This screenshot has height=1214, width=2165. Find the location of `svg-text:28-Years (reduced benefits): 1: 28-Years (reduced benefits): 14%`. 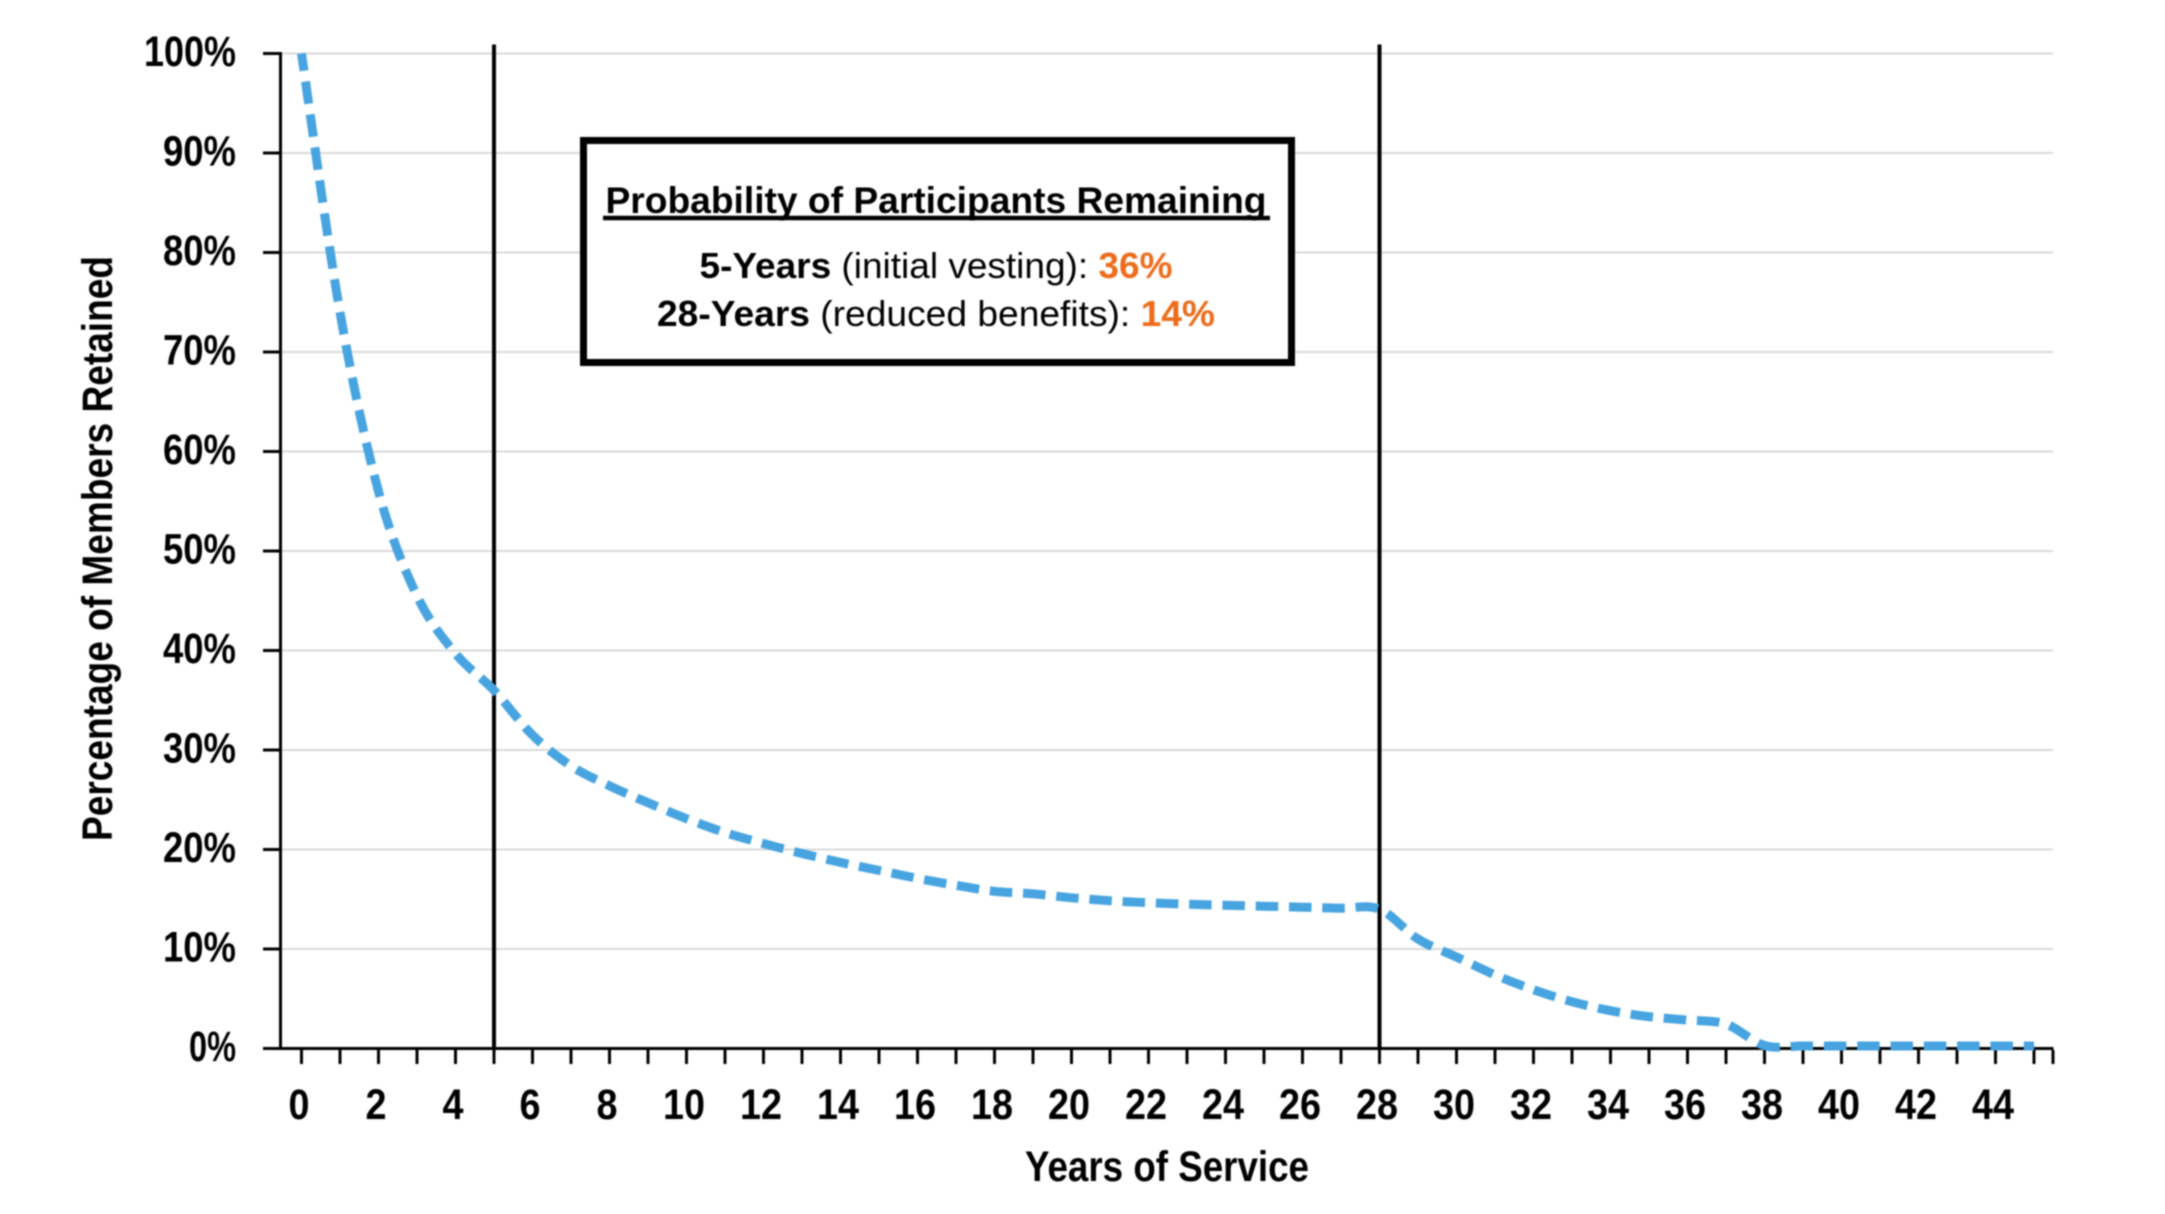

svg-text:28-Years (reduced benefits): 1: 28-Years (reduced benefits): 14% is located at coordinates (936, 313).